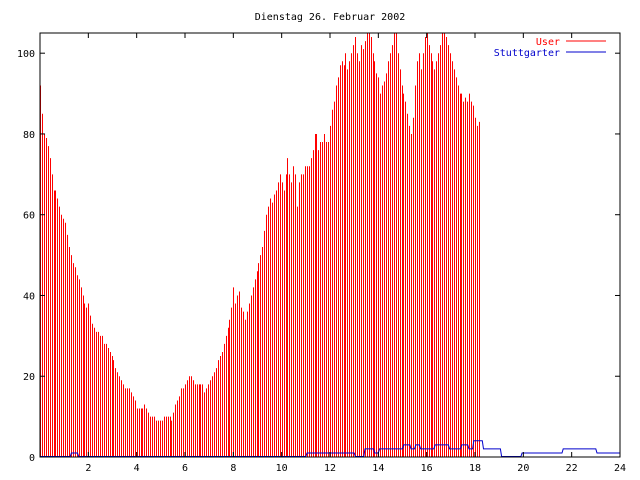  I want to click on x-tick-label: 2, so click(88, 468).